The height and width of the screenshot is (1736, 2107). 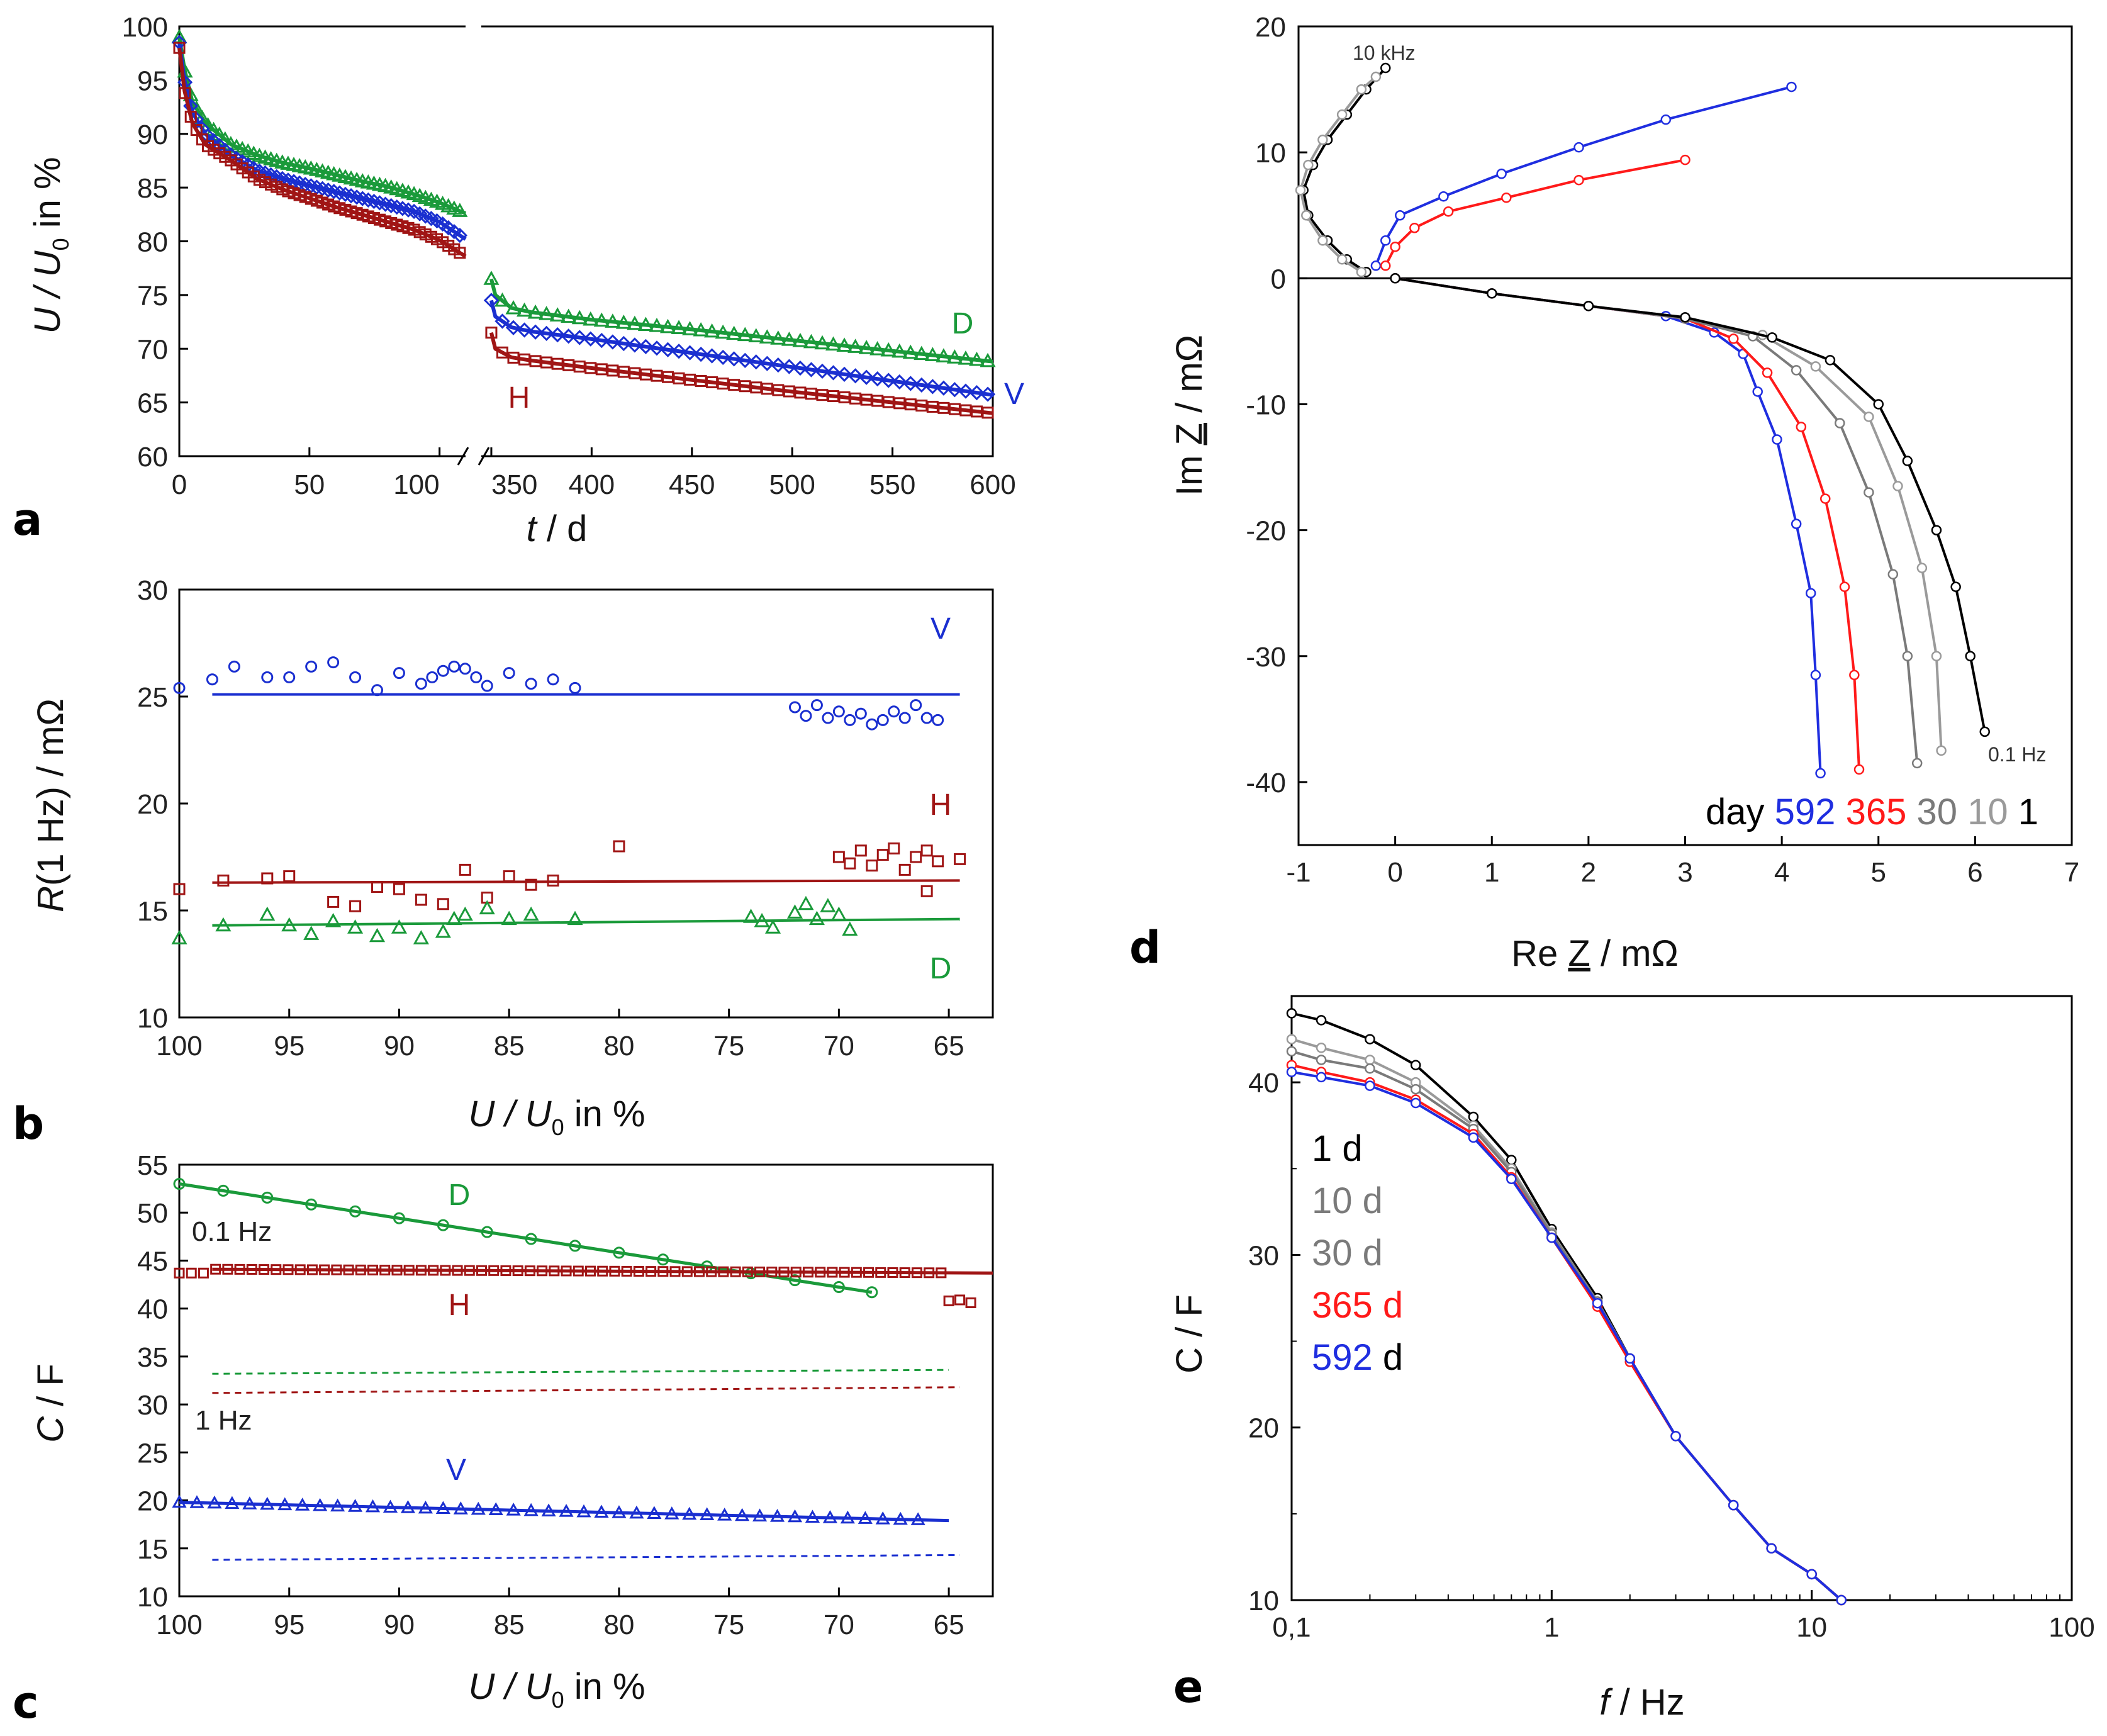 What do you see at coordinates (1844, 586) in the screenshot?
I see `panel-d-point-365lf` at bounding box center [1844, 586].